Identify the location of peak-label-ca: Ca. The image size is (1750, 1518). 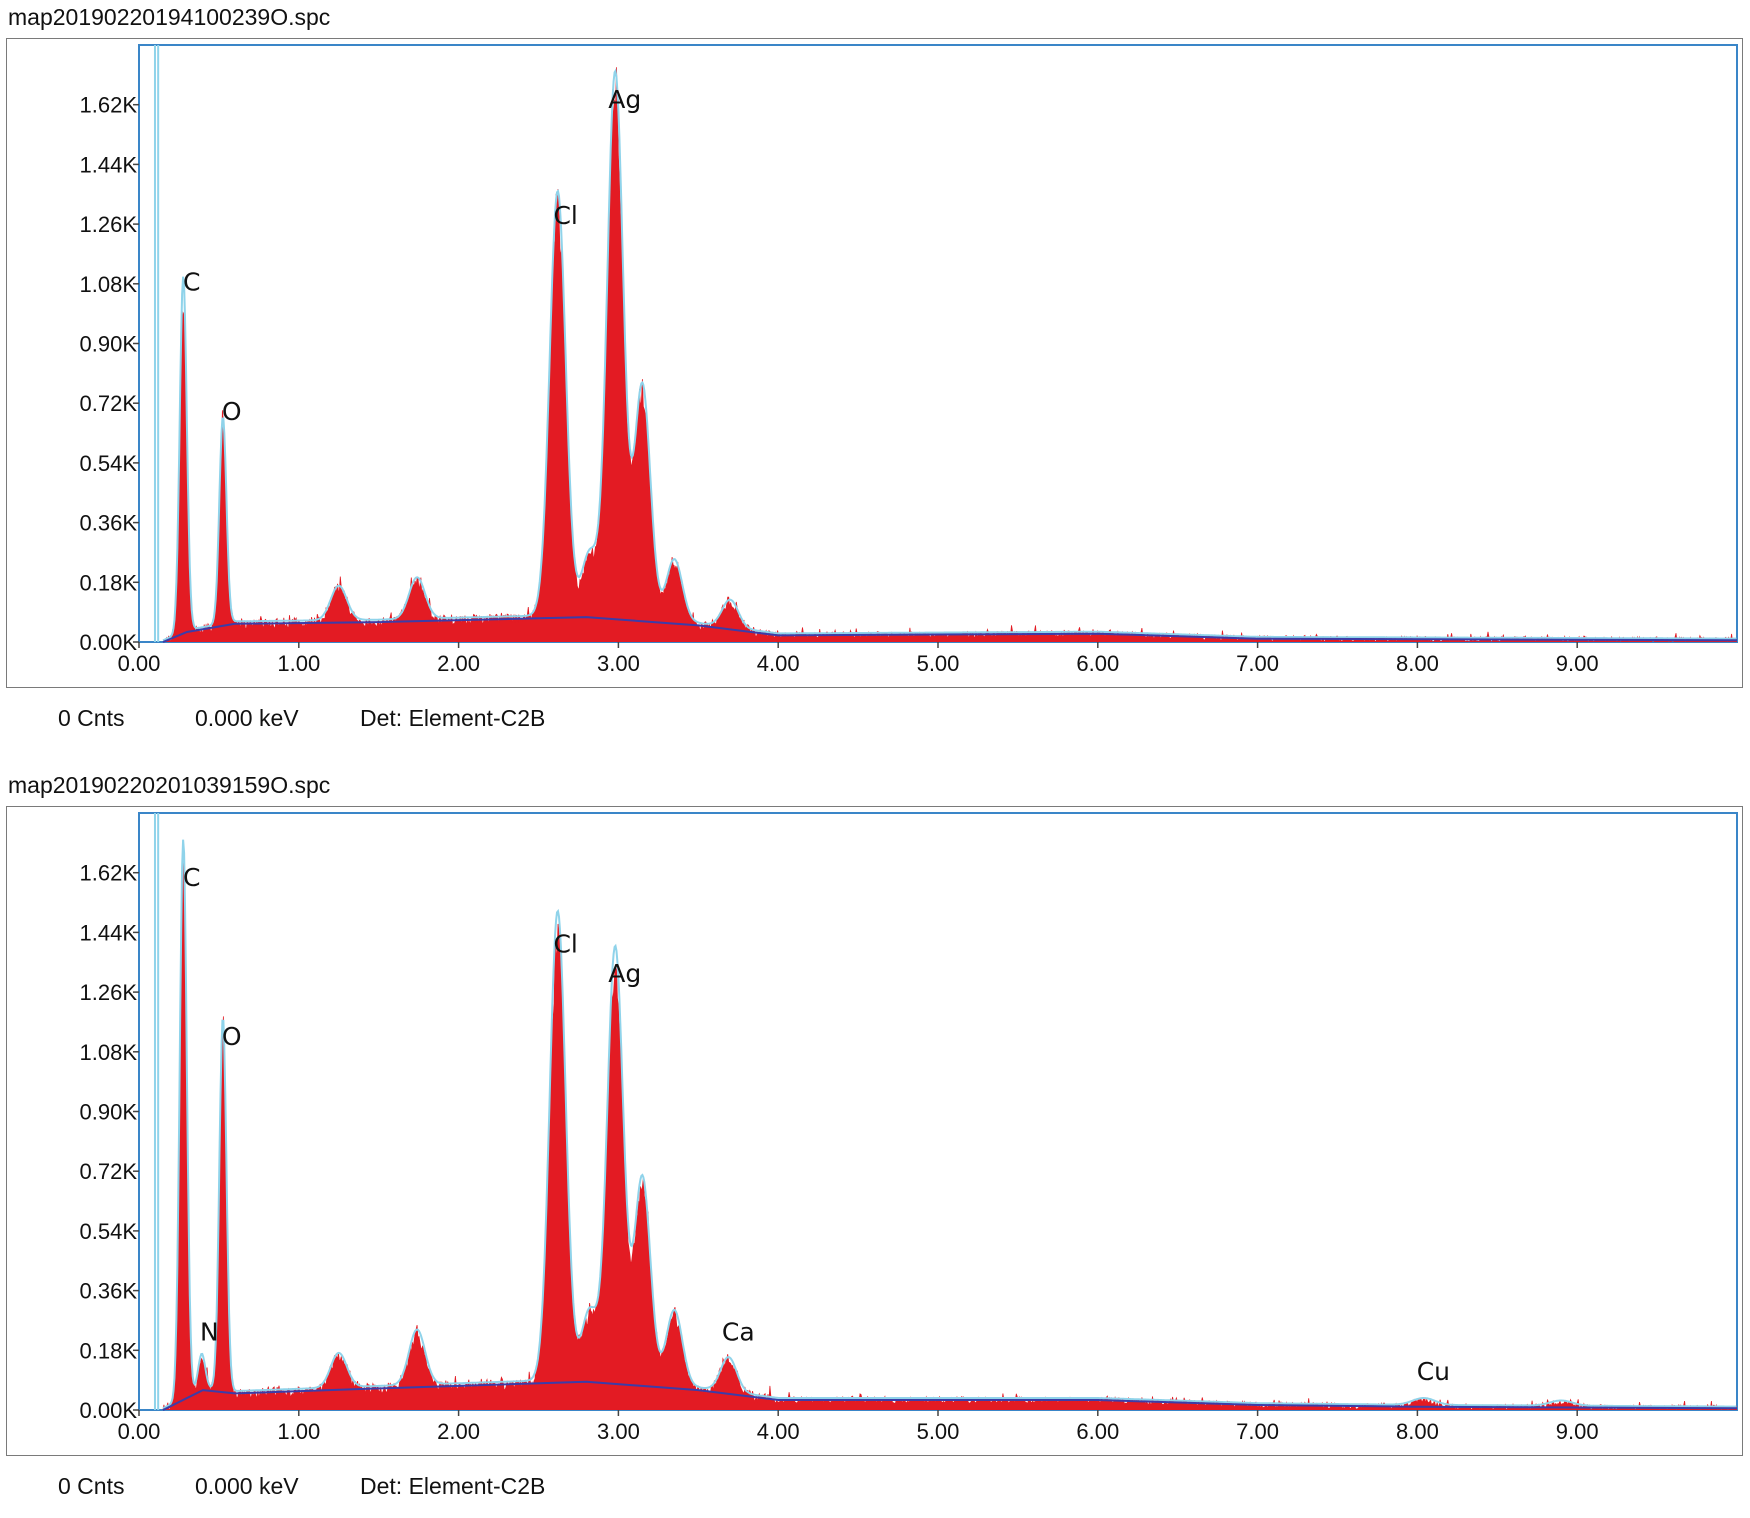
(738, 1331).